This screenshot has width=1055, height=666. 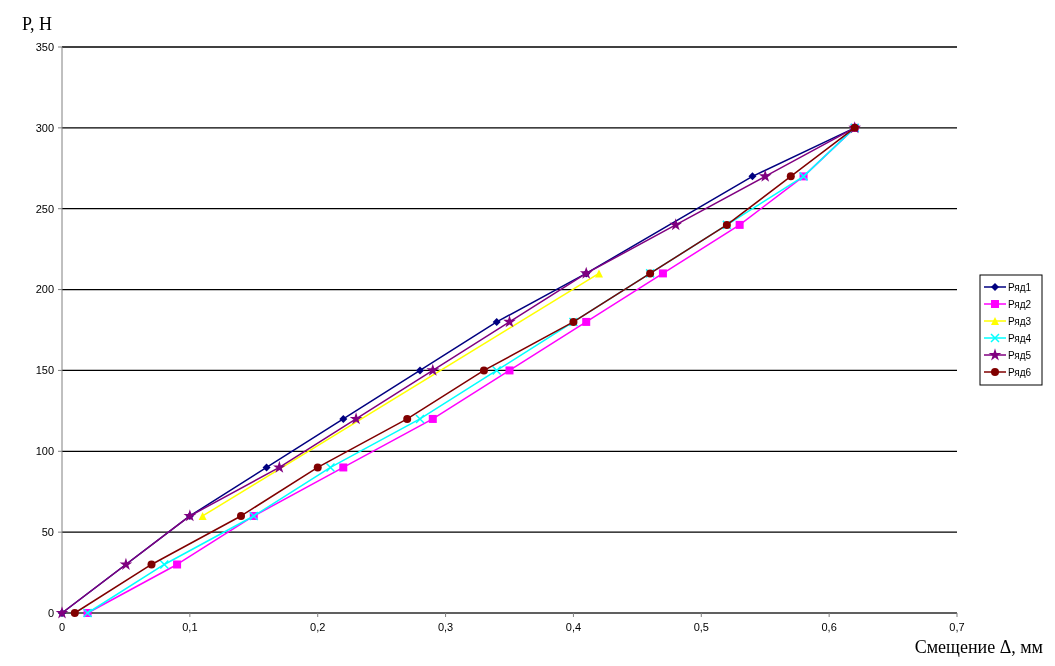 What do you see at coordinates (44, 370) in the screenshot?
I see `y-tick-label: 150` at bounding box center [44, 370].